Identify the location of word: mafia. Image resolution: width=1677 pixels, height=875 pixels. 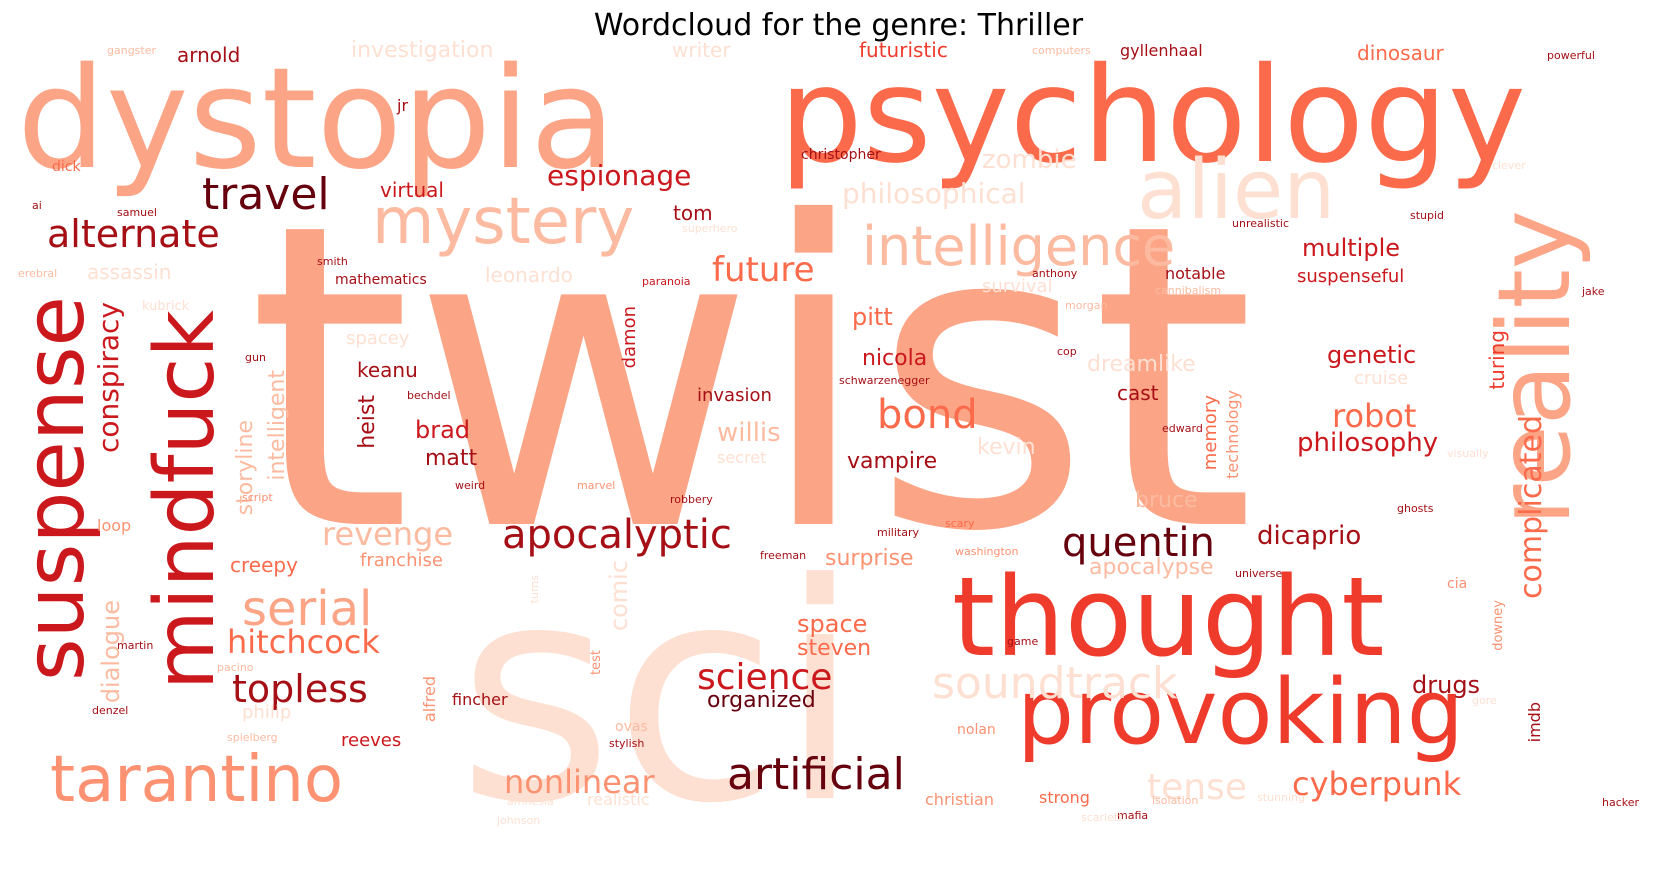
(1133, 815).